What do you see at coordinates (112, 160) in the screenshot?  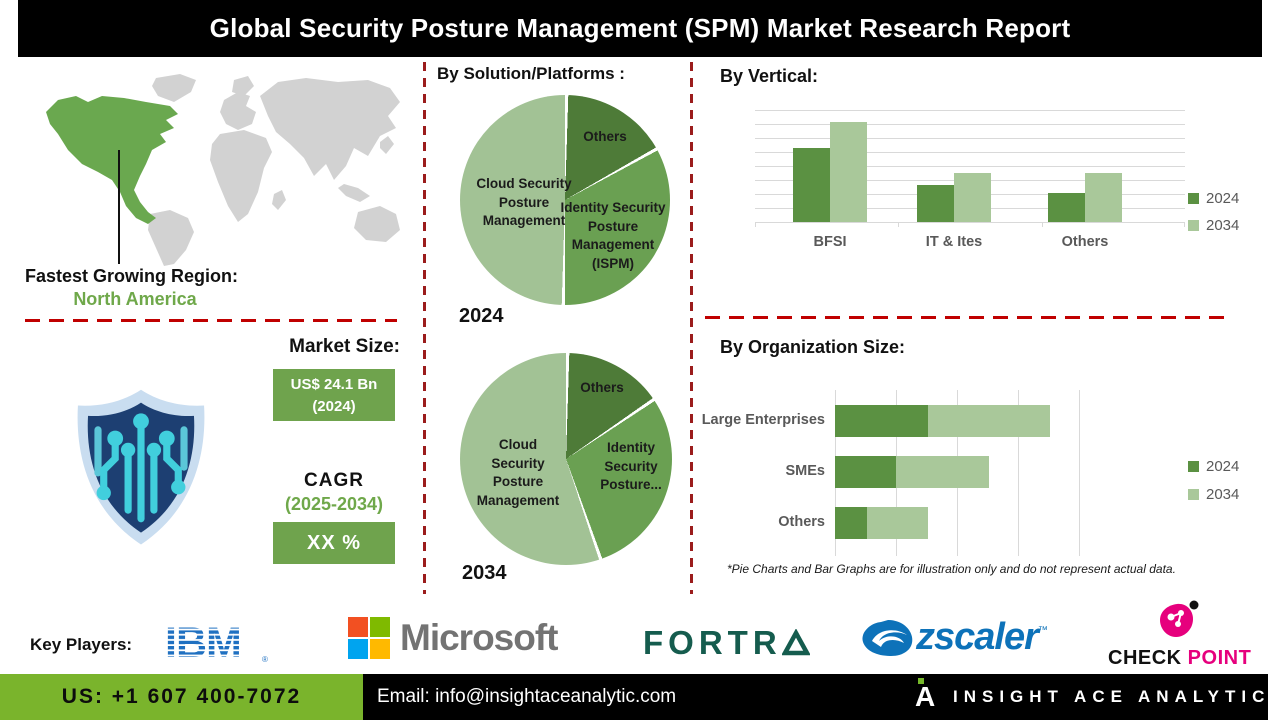 I see `map-north-america-highlight` at bounding box center [112, 160].